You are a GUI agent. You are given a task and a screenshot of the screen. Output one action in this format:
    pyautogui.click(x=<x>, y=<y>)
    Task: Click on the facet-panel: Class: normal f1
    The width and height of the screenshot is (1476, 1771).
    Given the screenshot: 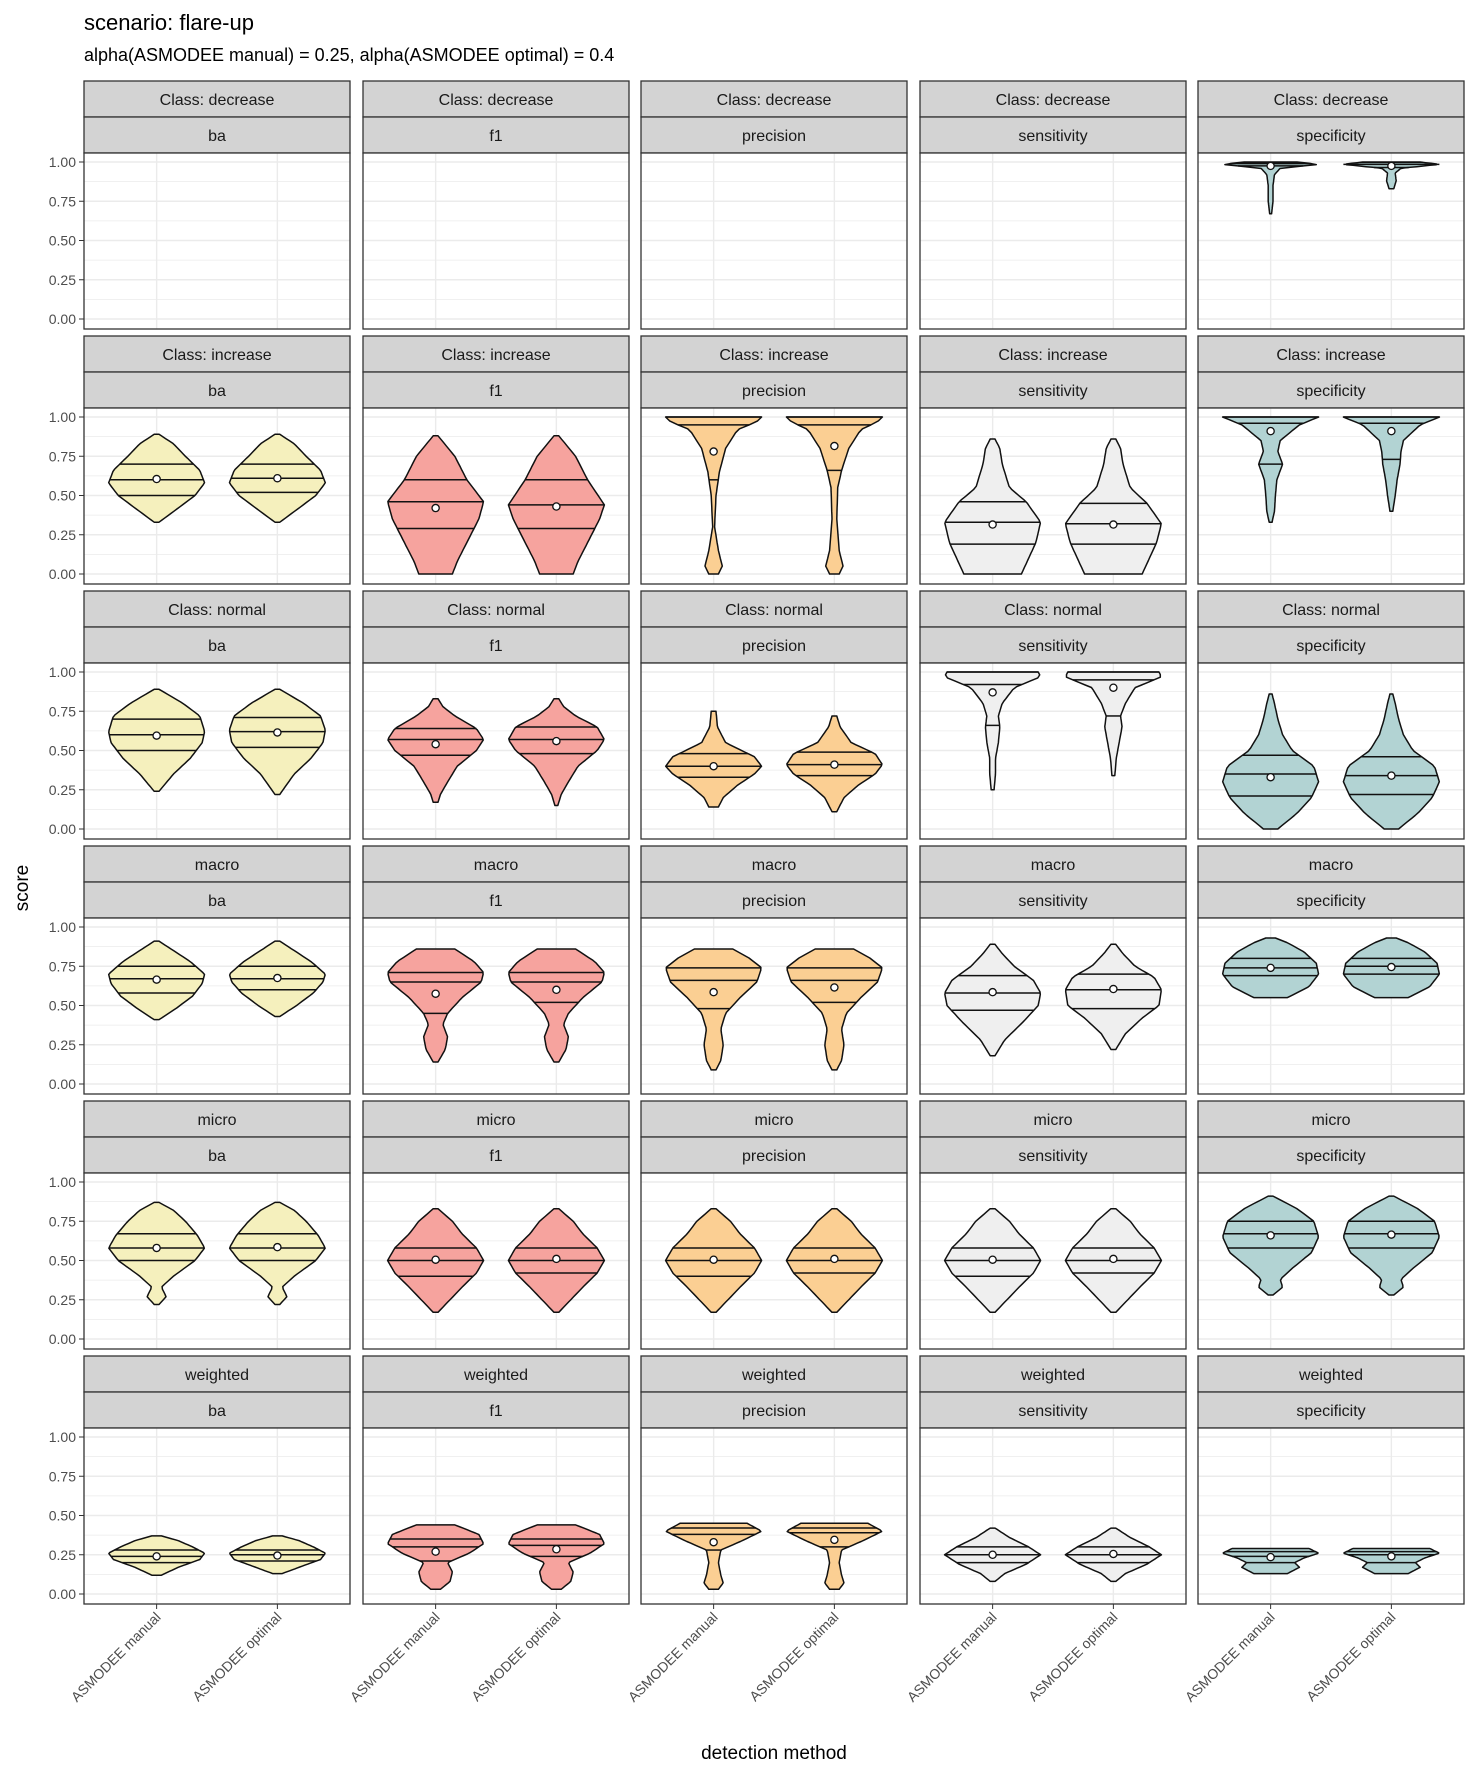 What is the action you would take?
    pyautogui.click(x=496, y=715)
    